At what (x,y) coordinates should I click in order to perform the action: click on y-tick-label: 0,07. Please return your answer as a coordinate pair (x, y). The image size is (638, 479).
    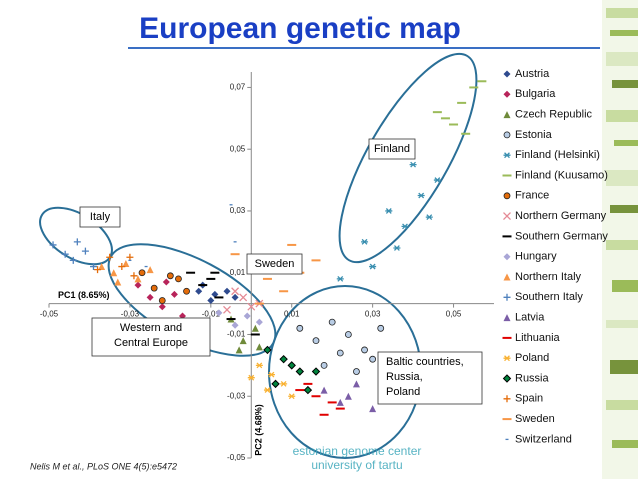
    Looking at the image, I should click on (238, 87).